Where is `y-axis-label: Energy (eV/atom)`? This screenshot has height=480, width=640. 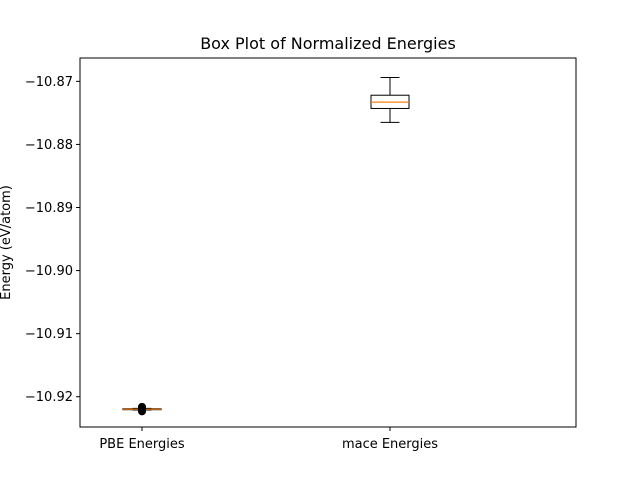
y-axis-label: Energy (eV/atom) is located at coordinates (7, 242).